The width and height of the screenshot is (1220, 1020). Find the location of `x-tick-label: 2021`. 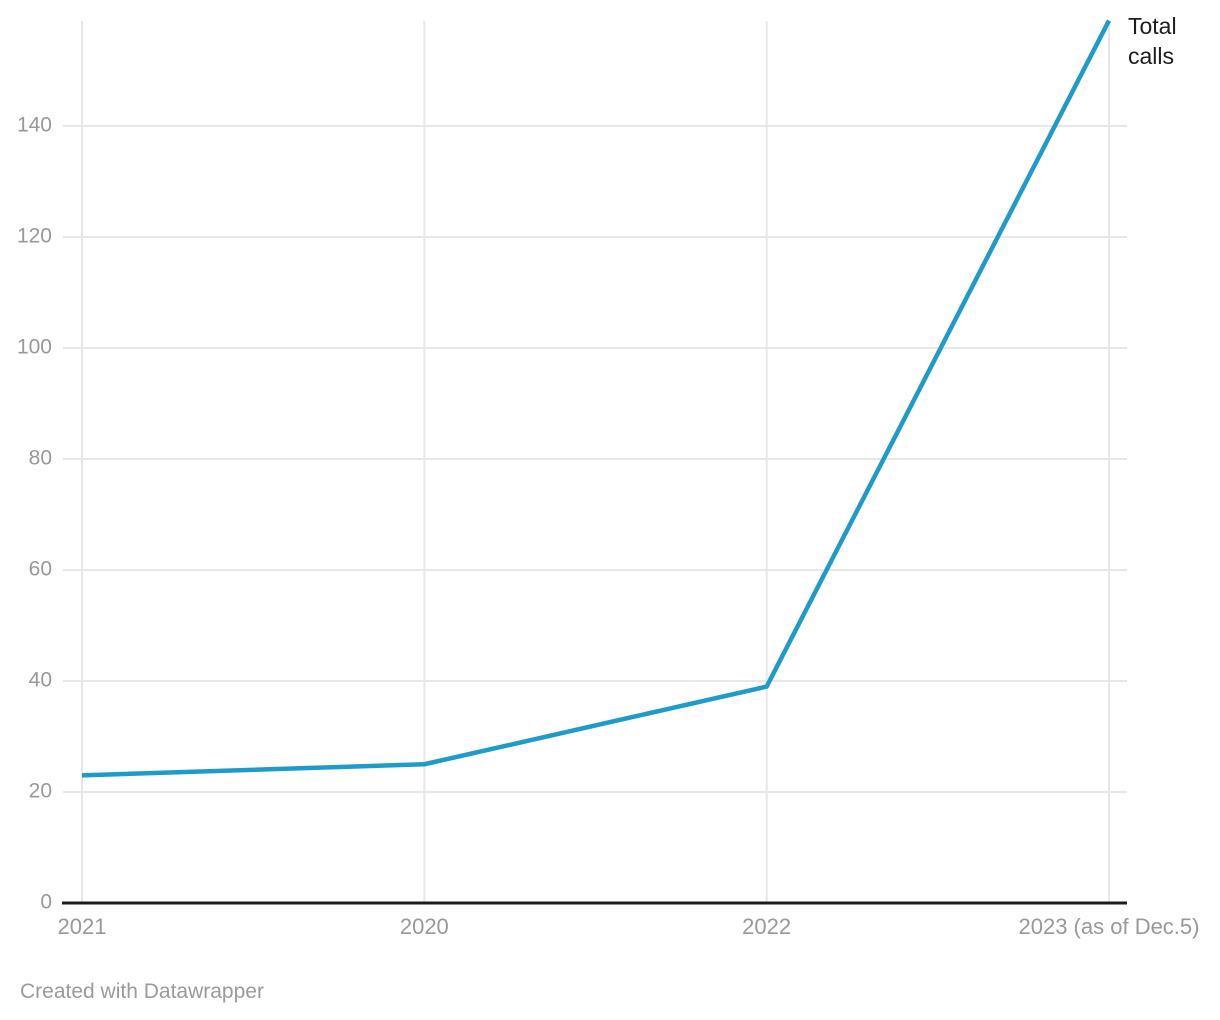

x-tick-label: 2021 is located at coordinates (82, 926).